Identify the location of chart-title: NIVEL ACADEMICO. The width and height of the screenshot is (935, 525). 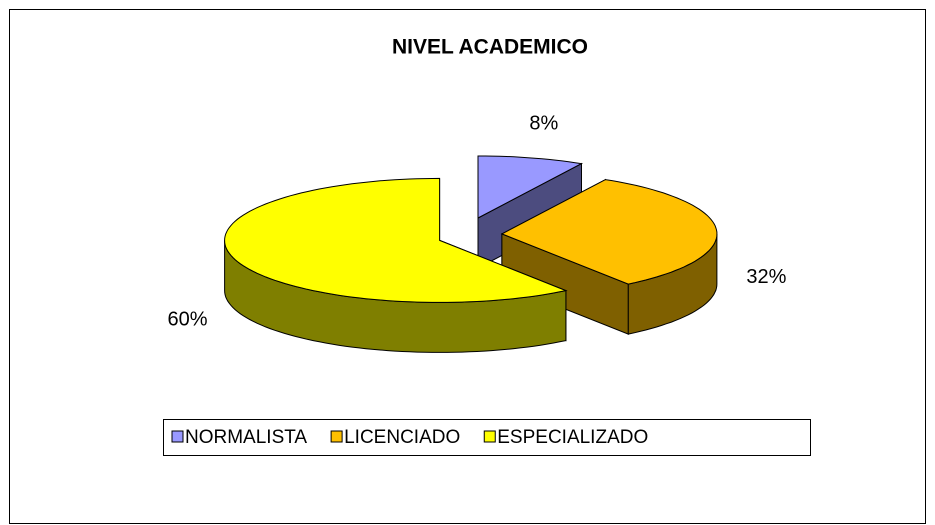
(490, 47).